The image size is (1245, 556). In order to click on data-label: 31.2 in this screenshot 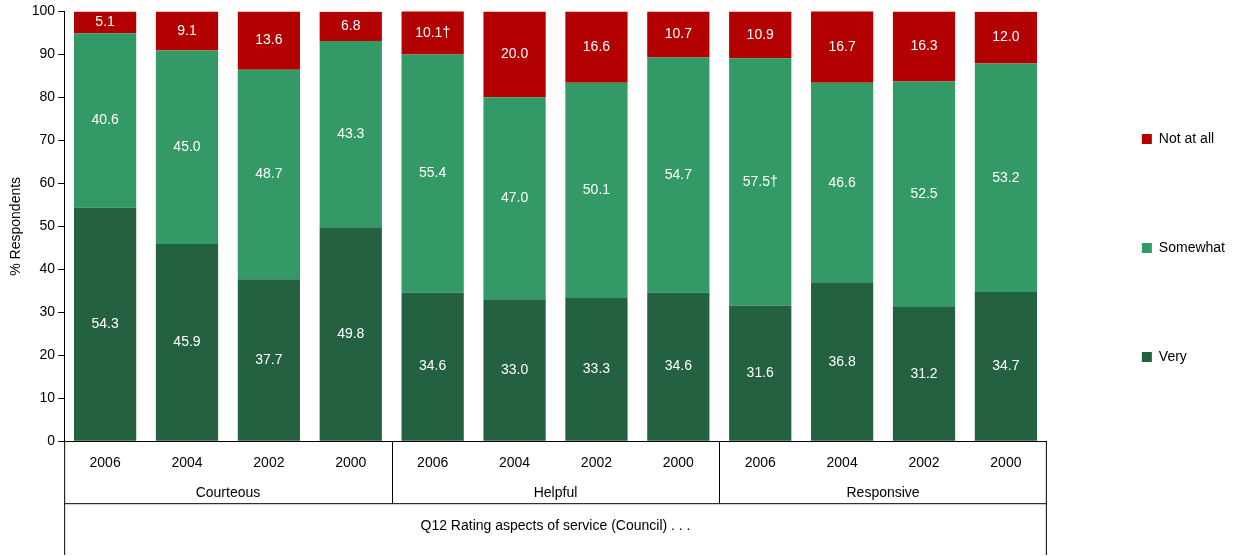, I will do `click(924, 372)`.